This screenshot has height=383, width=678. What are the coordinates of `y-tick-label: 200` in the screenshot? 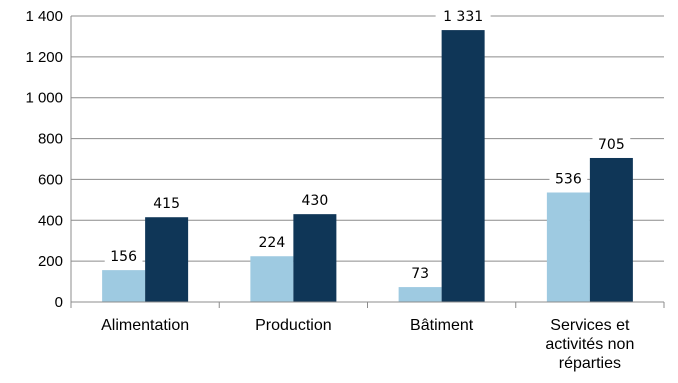 It's located at (50, 261).